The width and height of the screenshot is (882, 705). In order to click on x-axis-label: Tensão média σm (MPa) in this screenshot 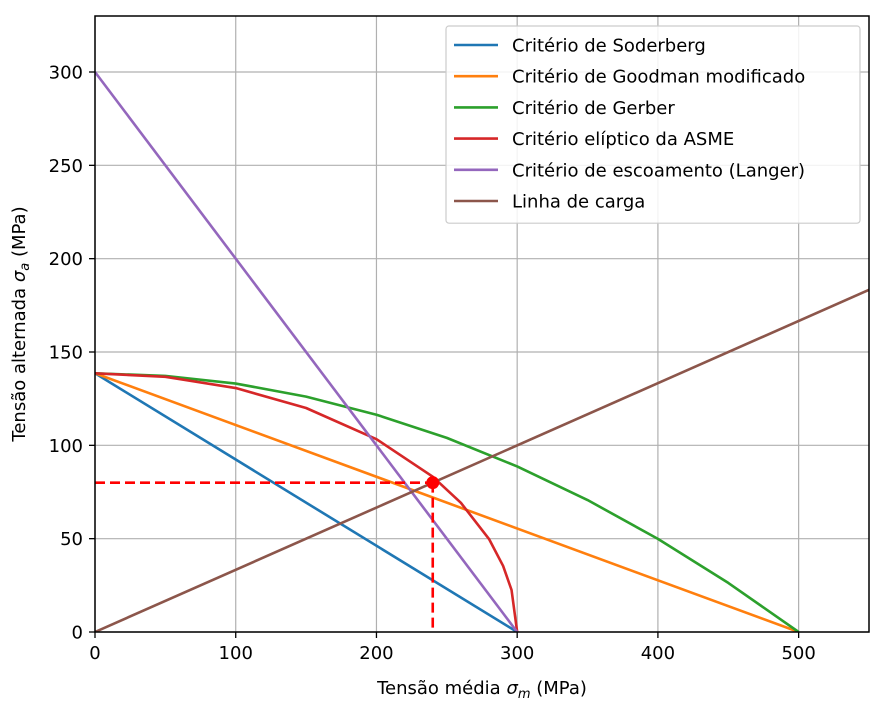, I will do `click(481, 690)`.